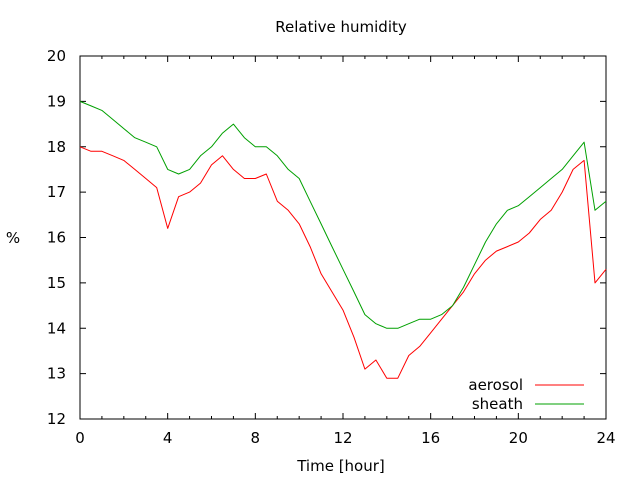 This screenshot has height=480, width=640. I want to click on y-tick-label: 16, so click(56, 238).